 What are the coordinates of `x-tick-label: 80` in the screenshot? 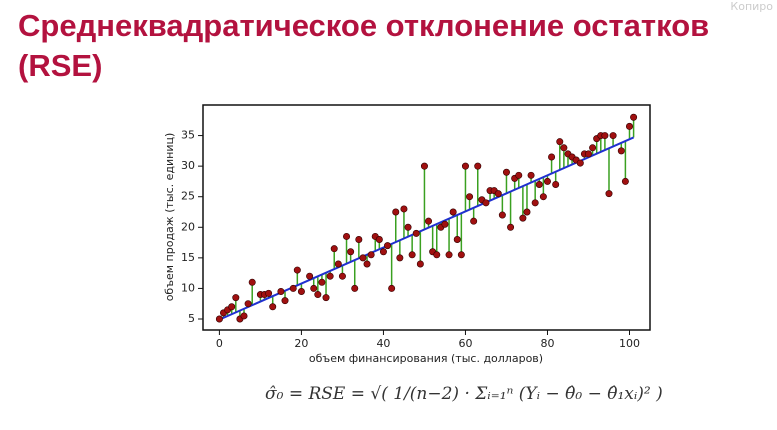 It's located at (547, 343).